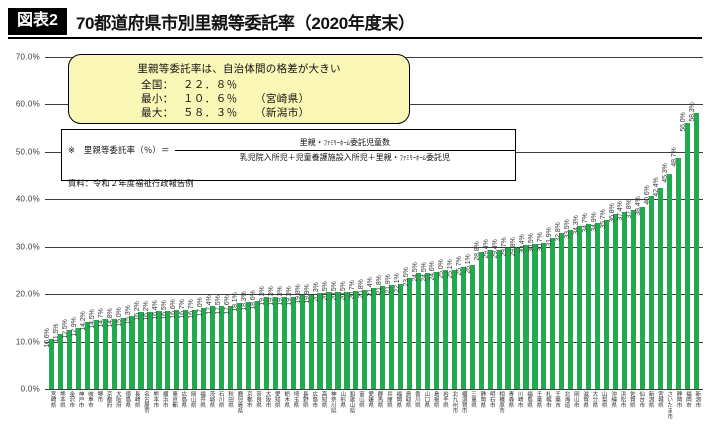  What do you see at coordinates (686, 223) in the screenshot?
I see `bar-item: 56.0%` at bounding box center [686, 223].